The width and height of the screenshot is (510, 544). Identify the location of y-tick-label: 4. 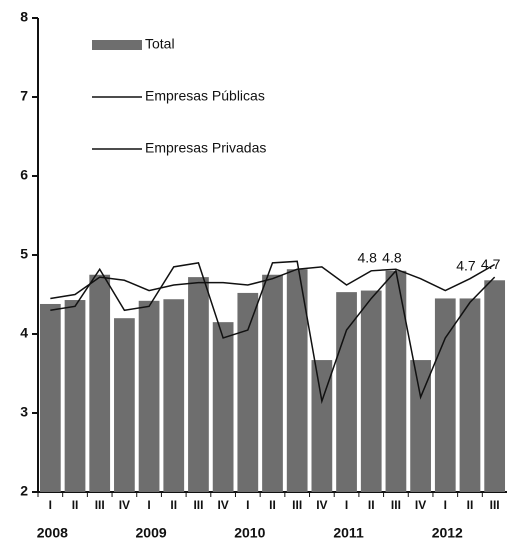
(24, 333).